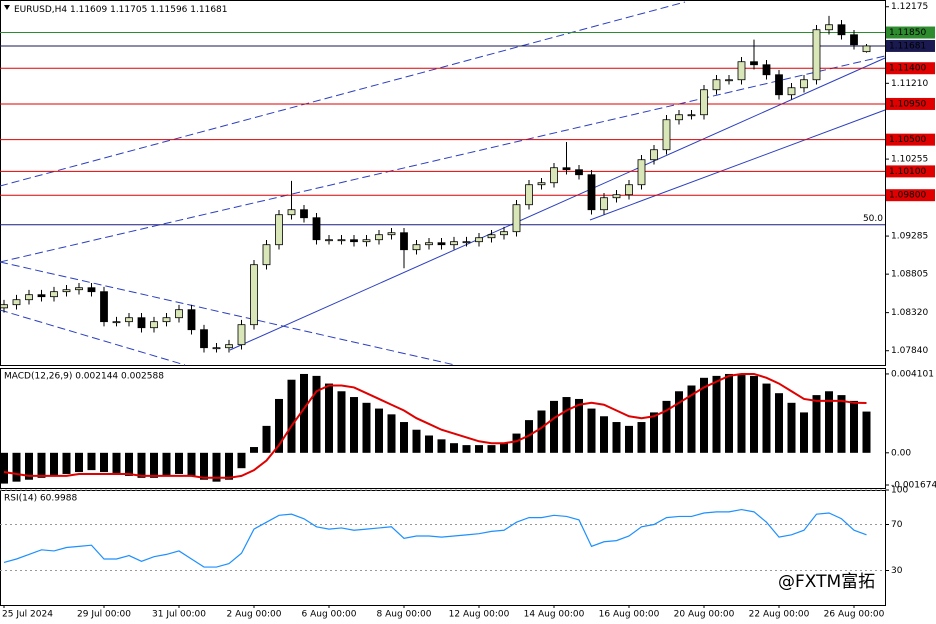 The image size is (936, 624). What do you see at coordinates (404, 615) in the screenshot?
I see `x-tick-label: 8 Aug 00:00` at bounding box center [404, 615].